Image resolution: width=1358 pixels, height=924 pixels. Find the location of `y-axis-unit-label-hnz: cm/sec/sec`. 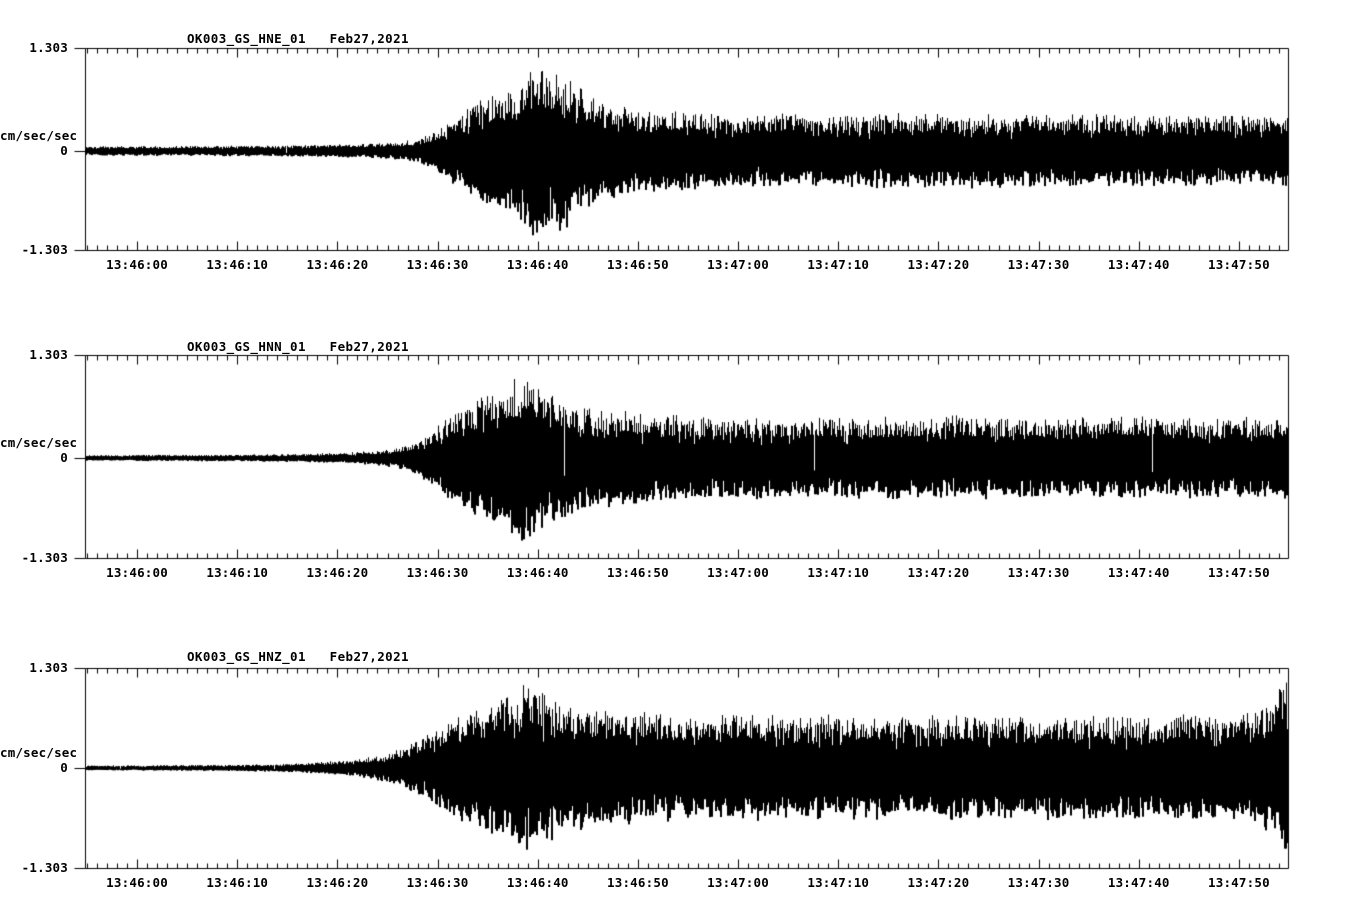

y-axis-unit-label-hnz: cm/sec/sec is located at coordinates (39, 752).